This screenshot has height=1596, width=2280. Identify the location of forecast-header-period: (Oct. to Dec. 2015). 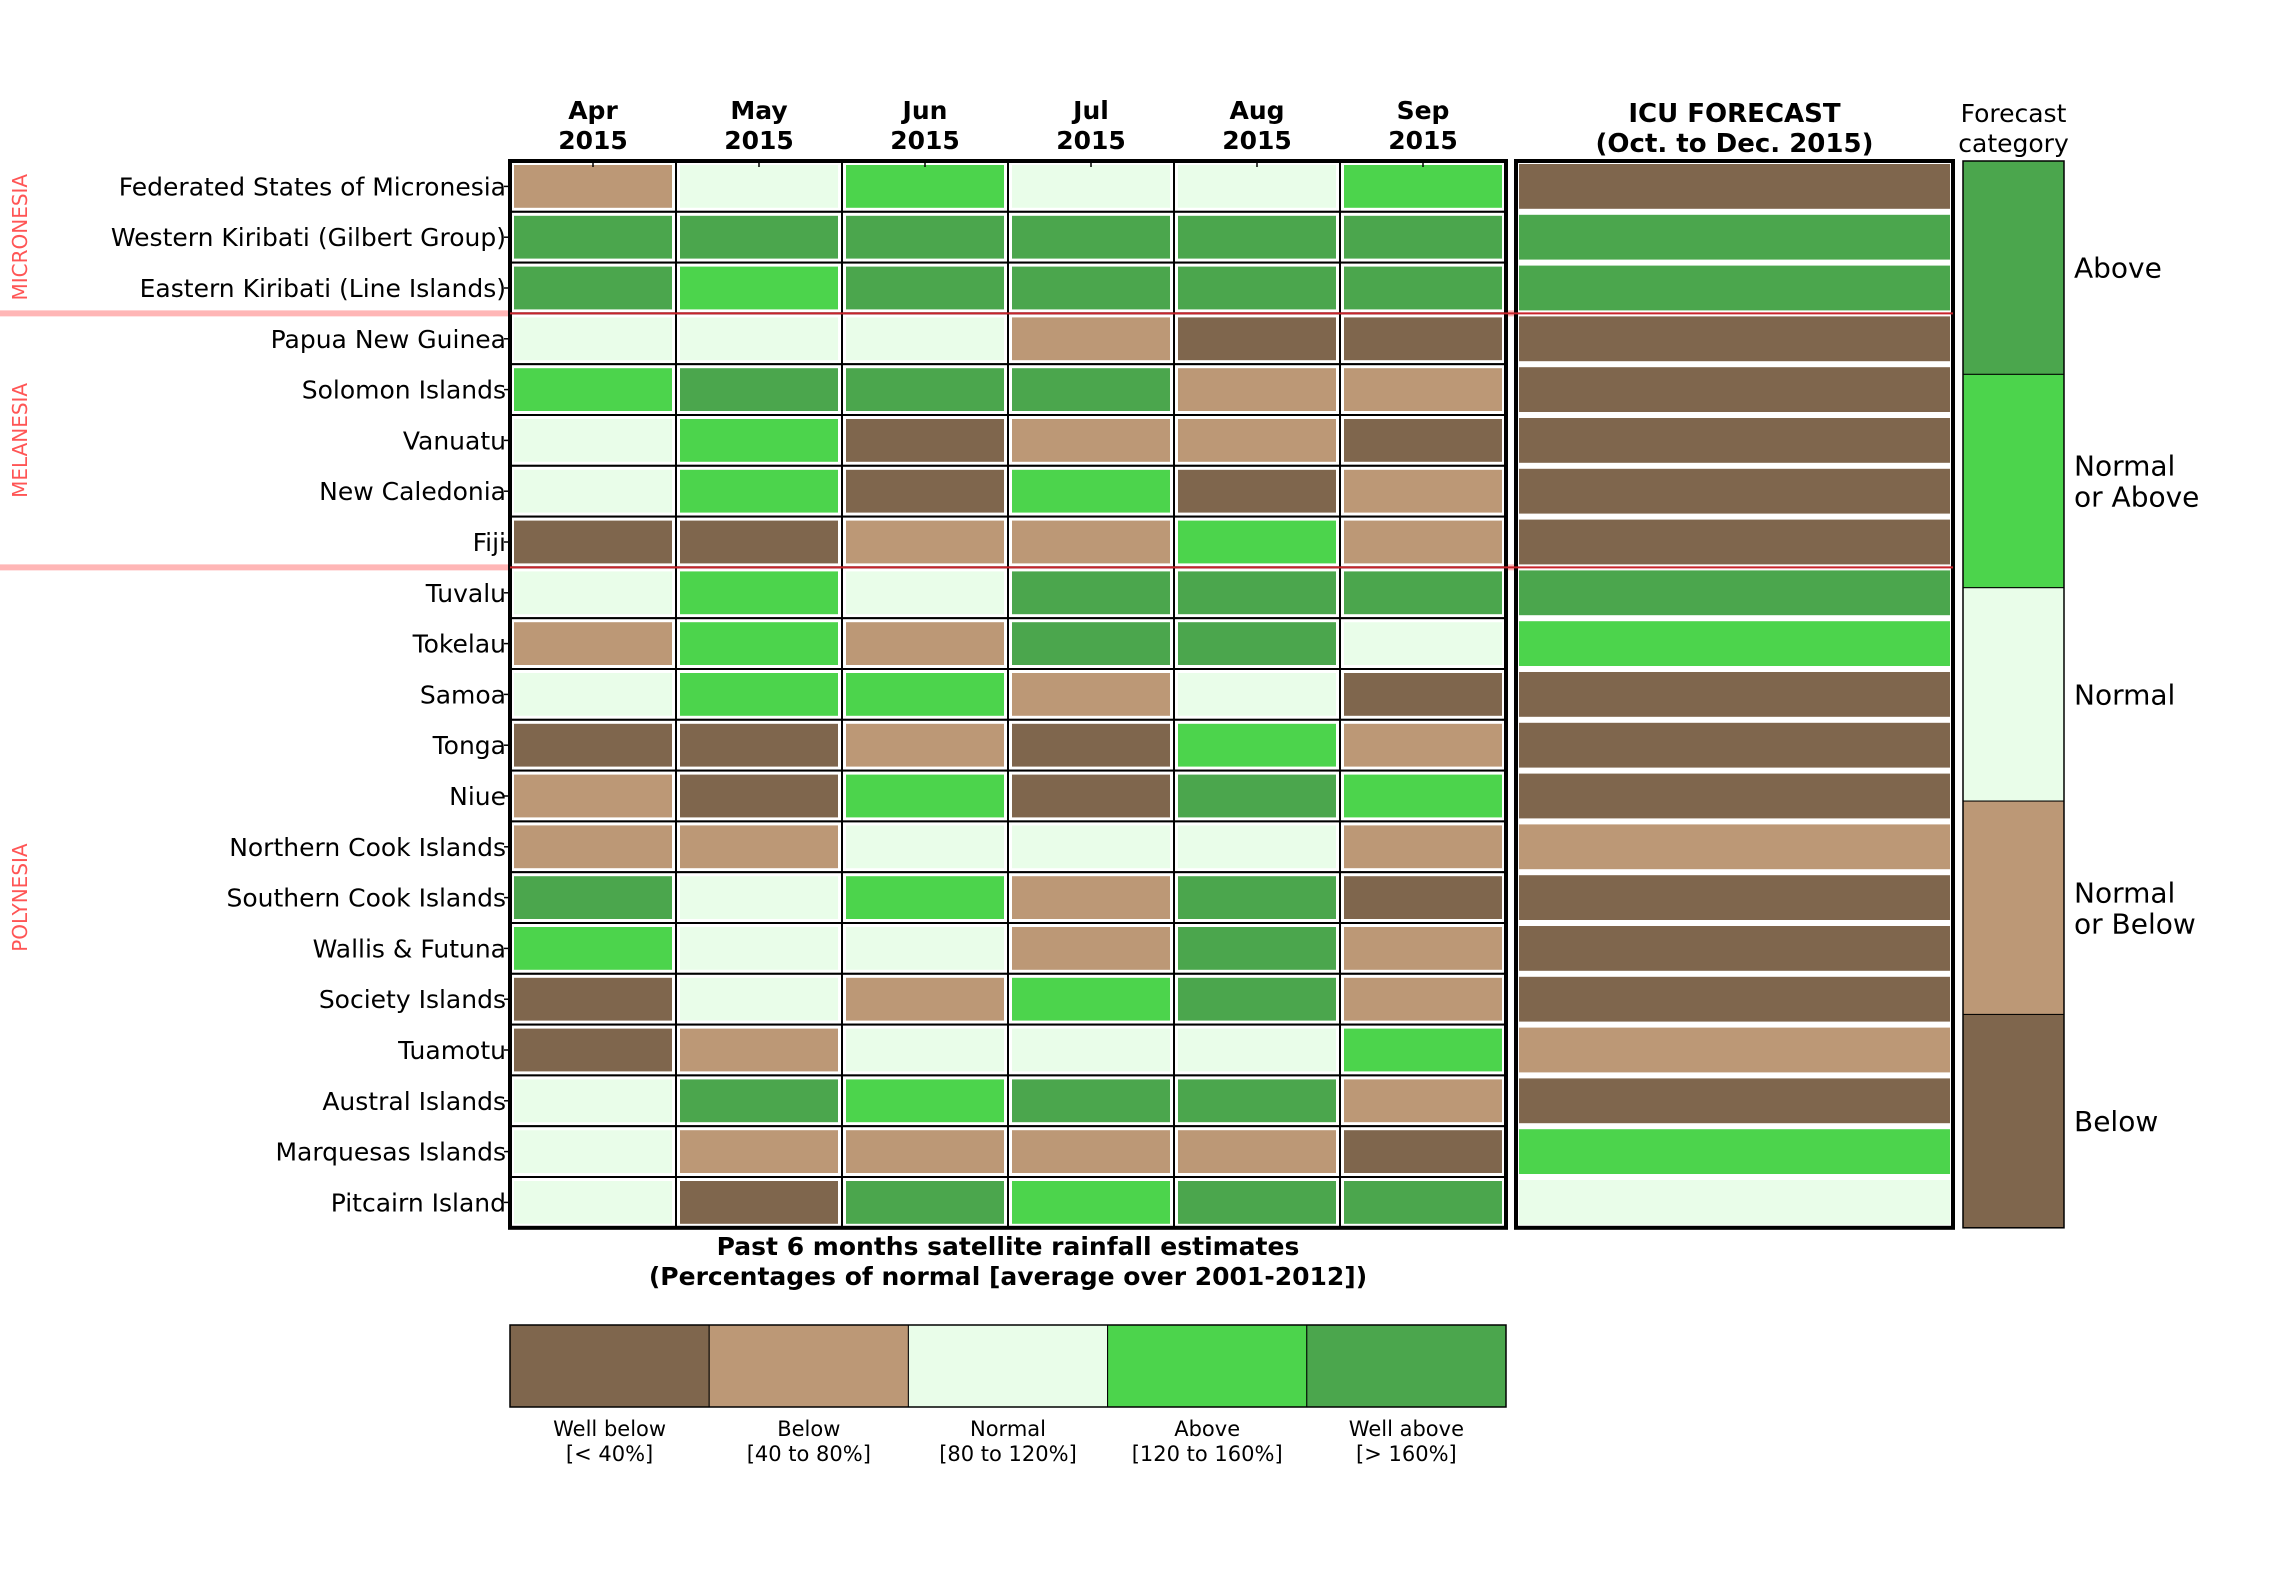
(1735, 144).